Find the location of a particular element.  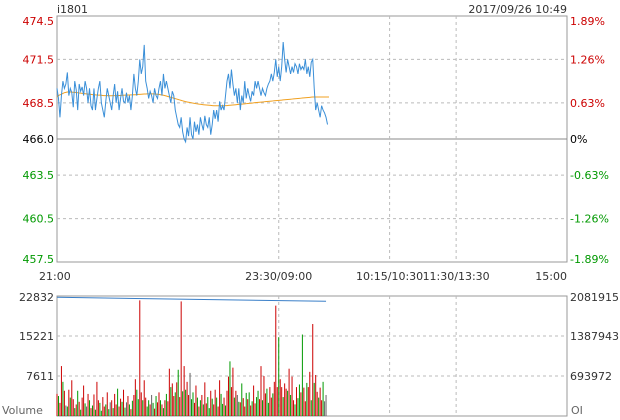

percent-axis: 1.89% 1.26% 0.63% 0% -0.63% -1.26% -1.89% is located at coordinates (589, 140).